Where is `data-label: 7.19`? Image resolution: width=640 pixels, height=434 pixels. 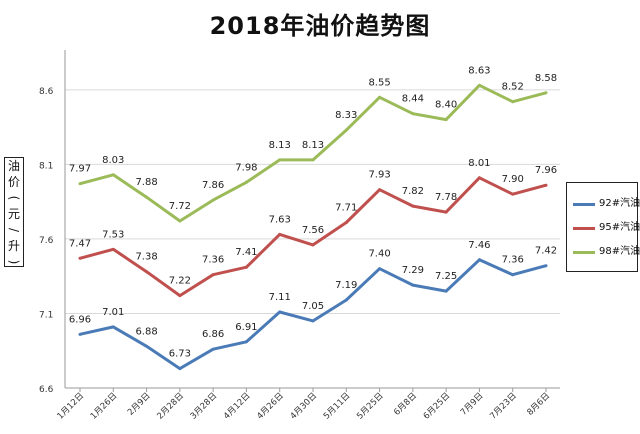
data-label: 7.19 is located at coordinates (346, 285).